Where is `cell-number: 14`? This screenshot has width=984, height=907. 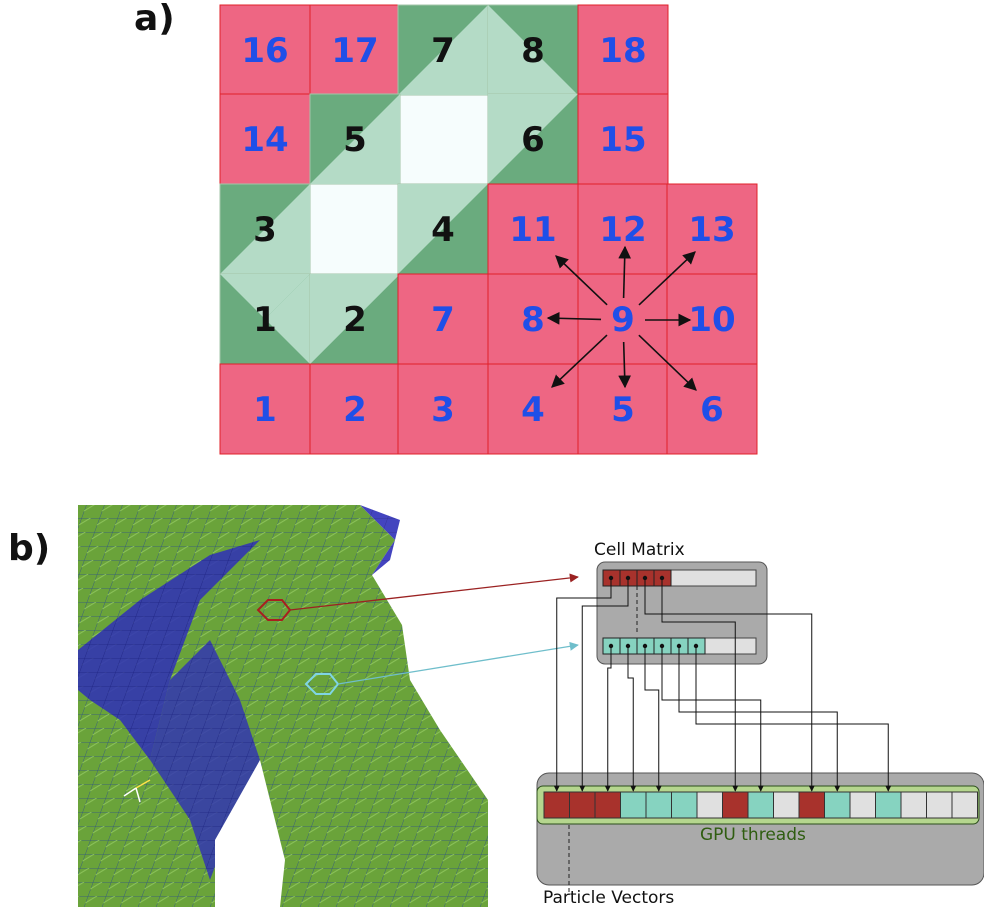 cell-number: 14 is located at coordinates (264, 140).